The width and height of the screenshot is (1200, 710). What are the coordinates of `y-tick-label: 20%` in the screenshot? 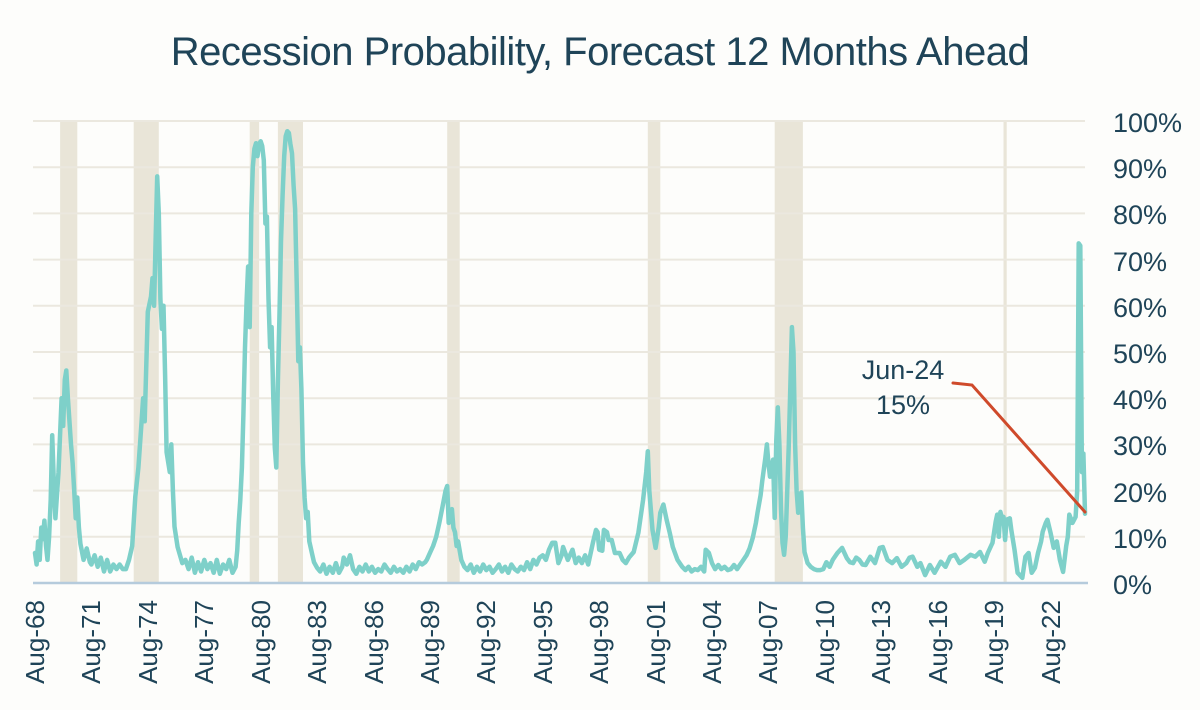 It's located at (1140, 493).